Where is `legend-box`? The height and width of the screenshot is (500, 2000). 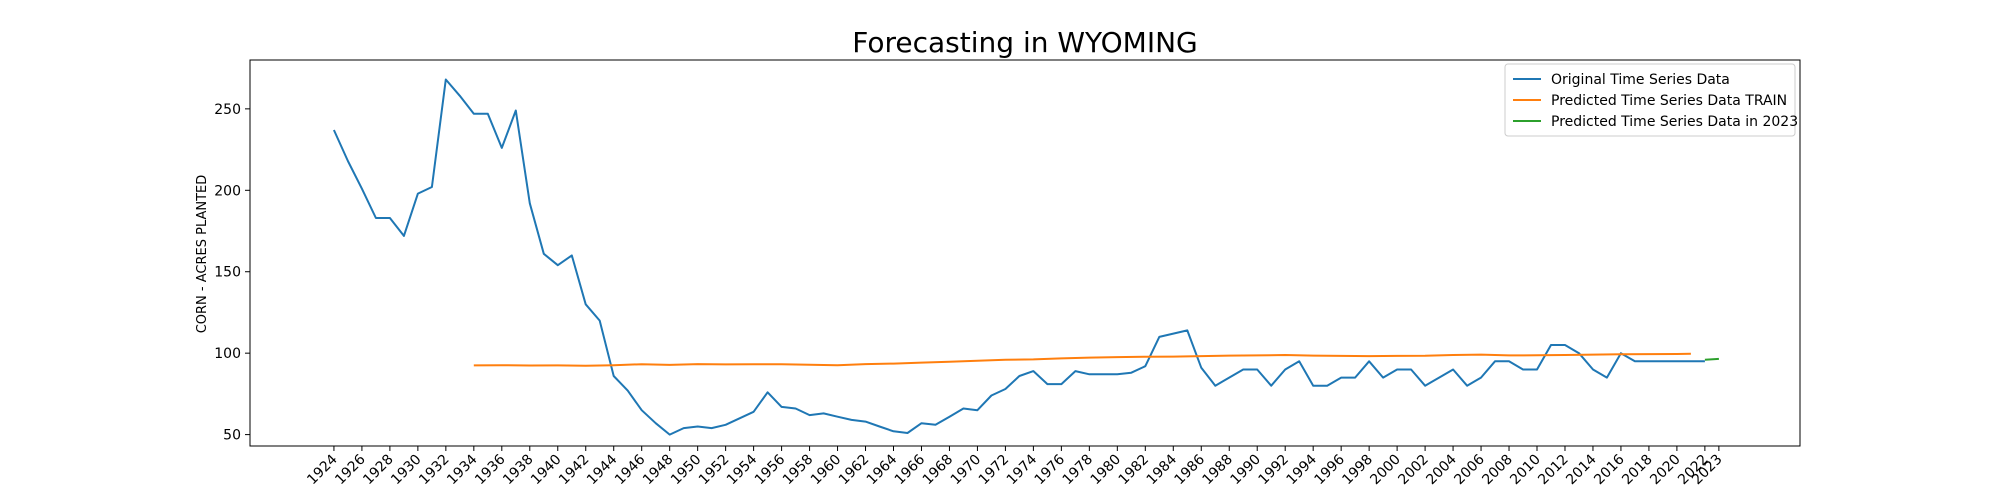
legend-box is located at coordinates (1650, 100).